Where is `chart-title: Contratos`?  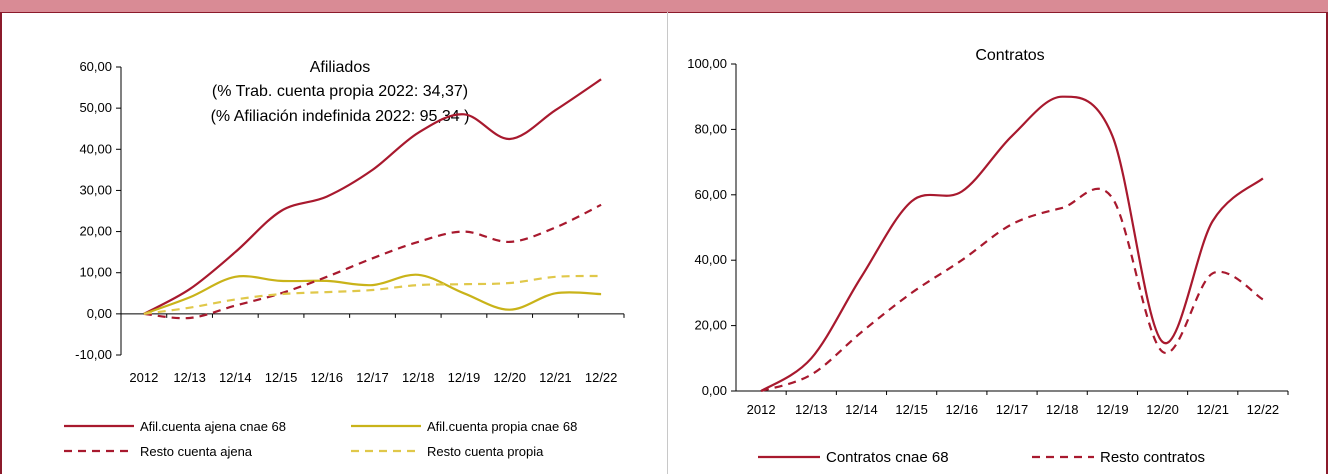 chart-title: Contratos is located at coordinates (1009, 55).